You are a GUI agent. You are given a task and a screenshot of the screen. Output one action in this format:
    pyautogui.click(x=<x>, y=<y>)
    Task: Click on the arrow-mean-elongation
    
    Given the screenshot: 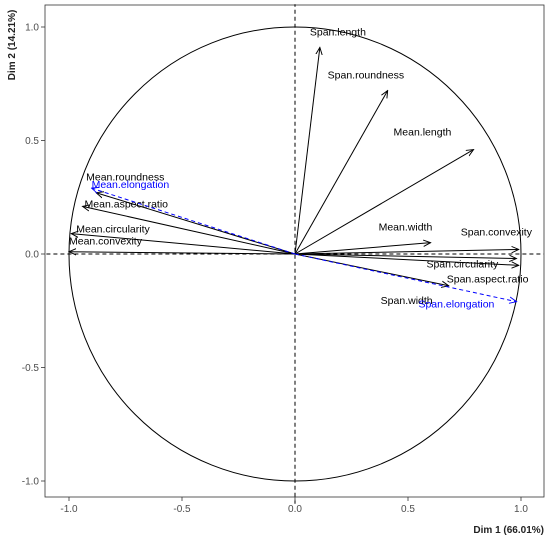 What is the action you would take?
    pyautogui.click(x=194, y=221)
    